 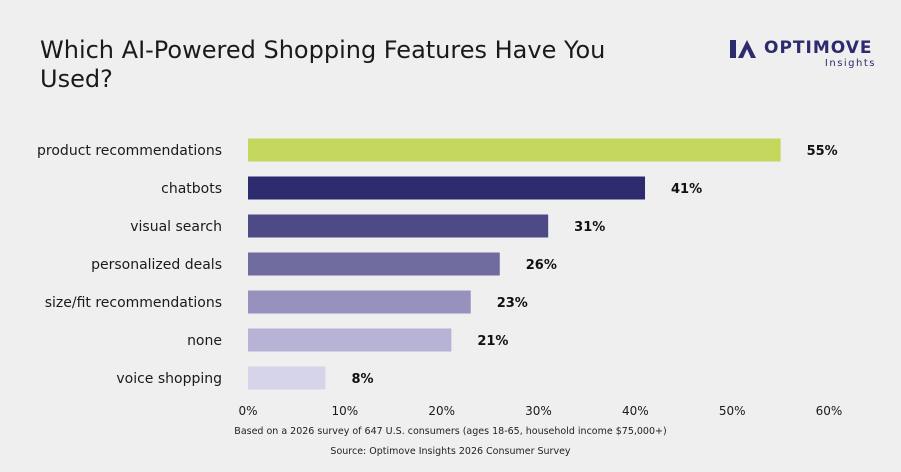 What do you see at coordinates (743, 49) in the screenshot?
I see `optimove-logo-icon` at bounding box center [743, 49].